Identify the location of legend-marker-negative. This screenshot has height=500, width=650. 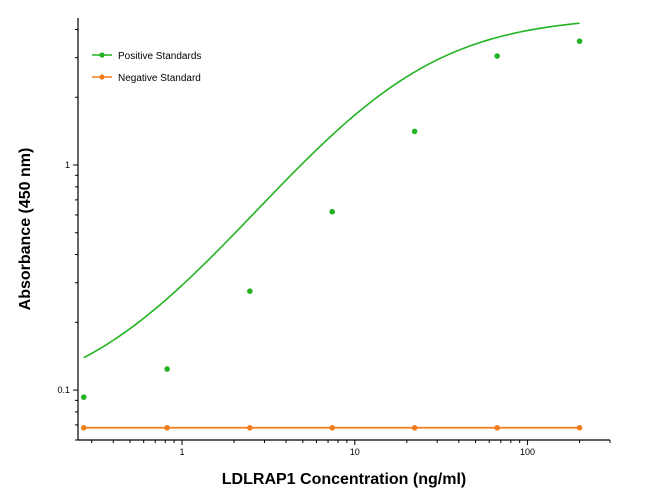
(102, 77).